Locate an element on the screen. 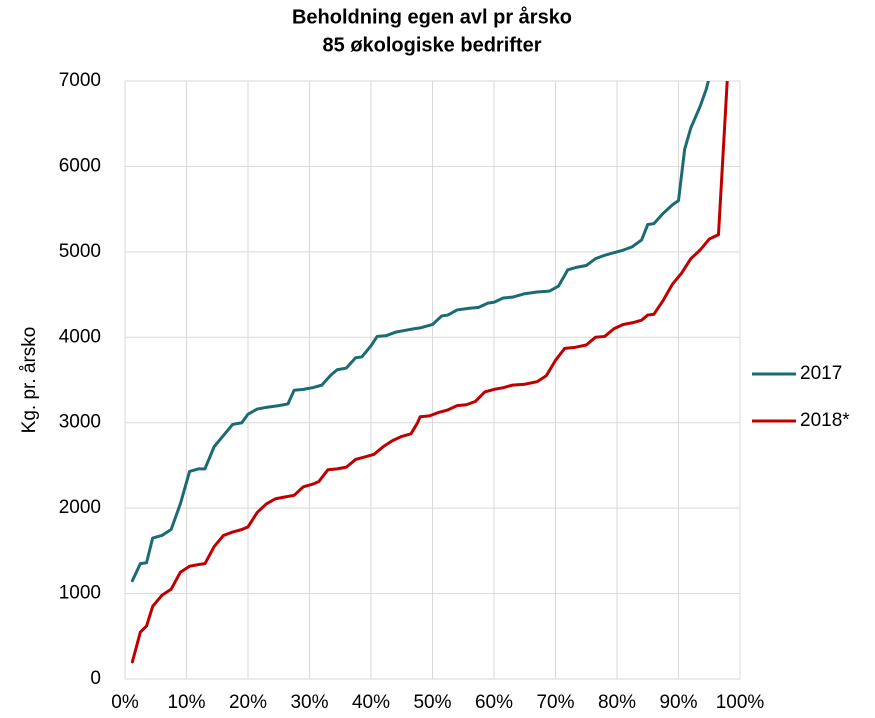  legend-label: 2017 is located at coordinates (821, 373).